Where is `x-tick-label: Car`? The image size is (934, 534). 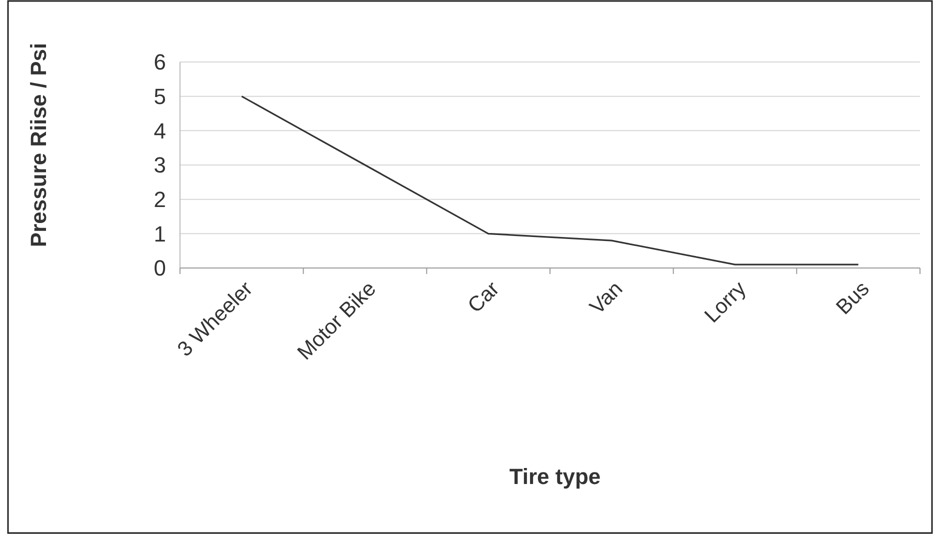 x-tick-label: Car is located at coordinates (484, 297).